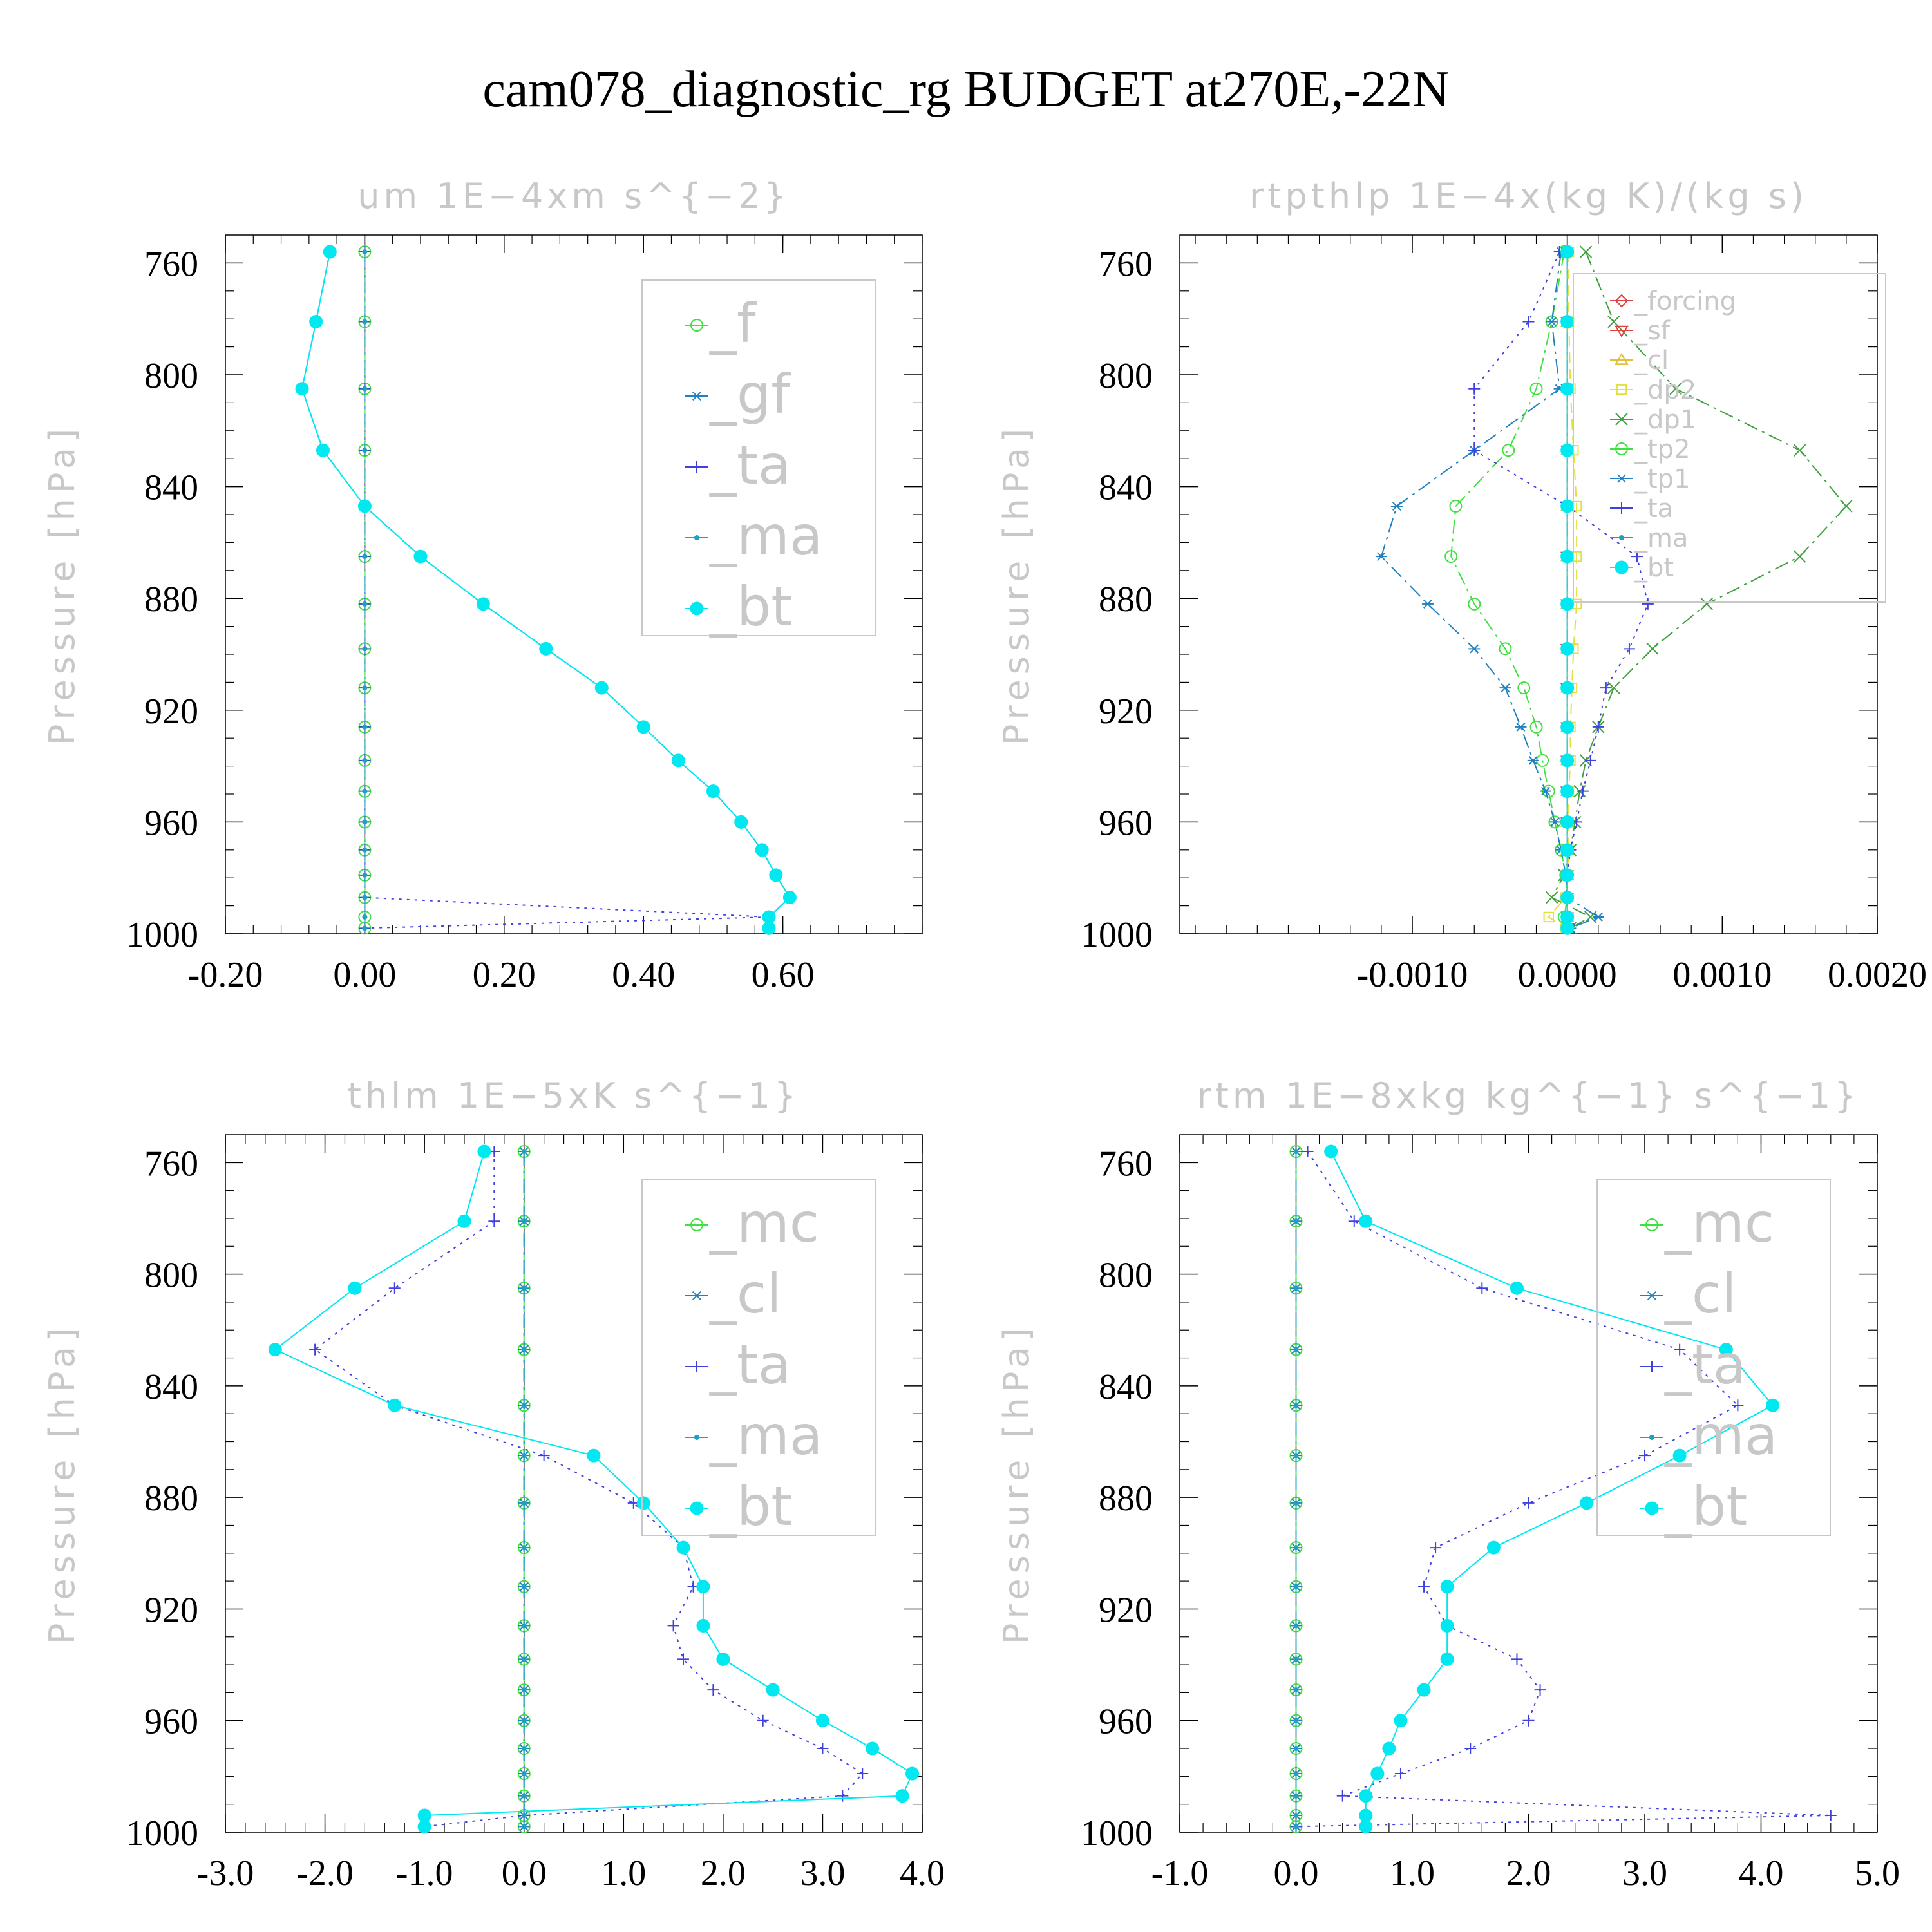  What do you see at coordinates (1729, 438) in the screenshot?
I see `legend: _forcing_sf_cl_dp2_dp1_tp2_tp1_ta_ma_bt` at bounding box center [1729, 438].